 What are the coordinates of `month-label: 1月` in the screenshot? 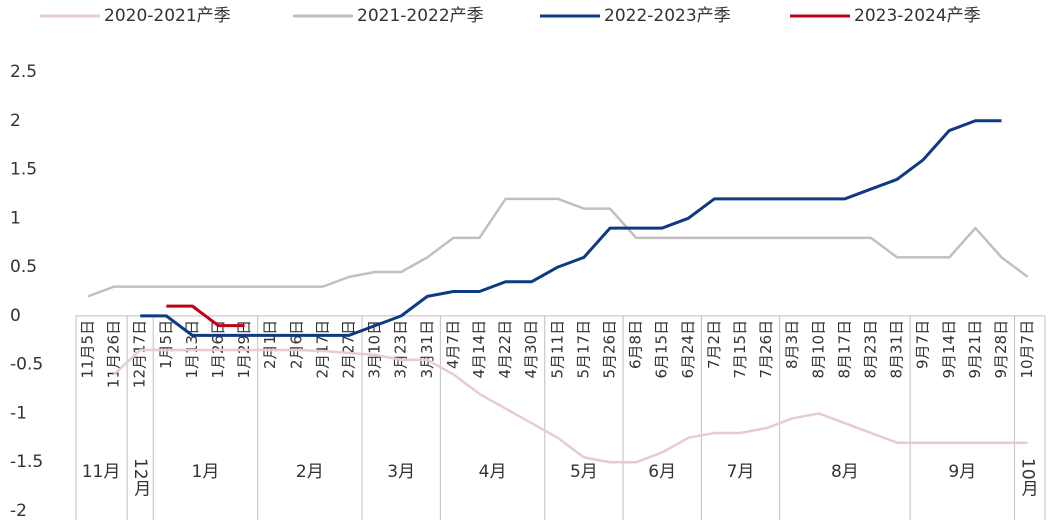 It's located at (206, 472).